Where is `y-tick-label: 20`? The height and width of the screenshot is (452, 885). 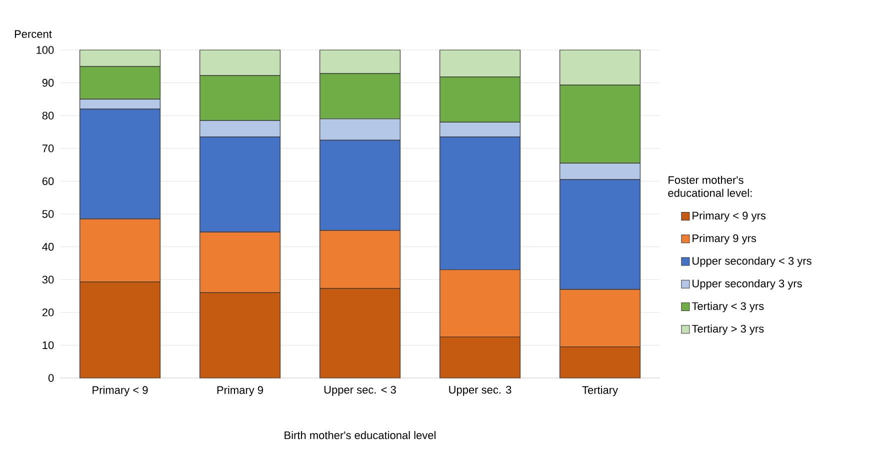
y-tick-label: 20 is located at coordinates (48, 312).